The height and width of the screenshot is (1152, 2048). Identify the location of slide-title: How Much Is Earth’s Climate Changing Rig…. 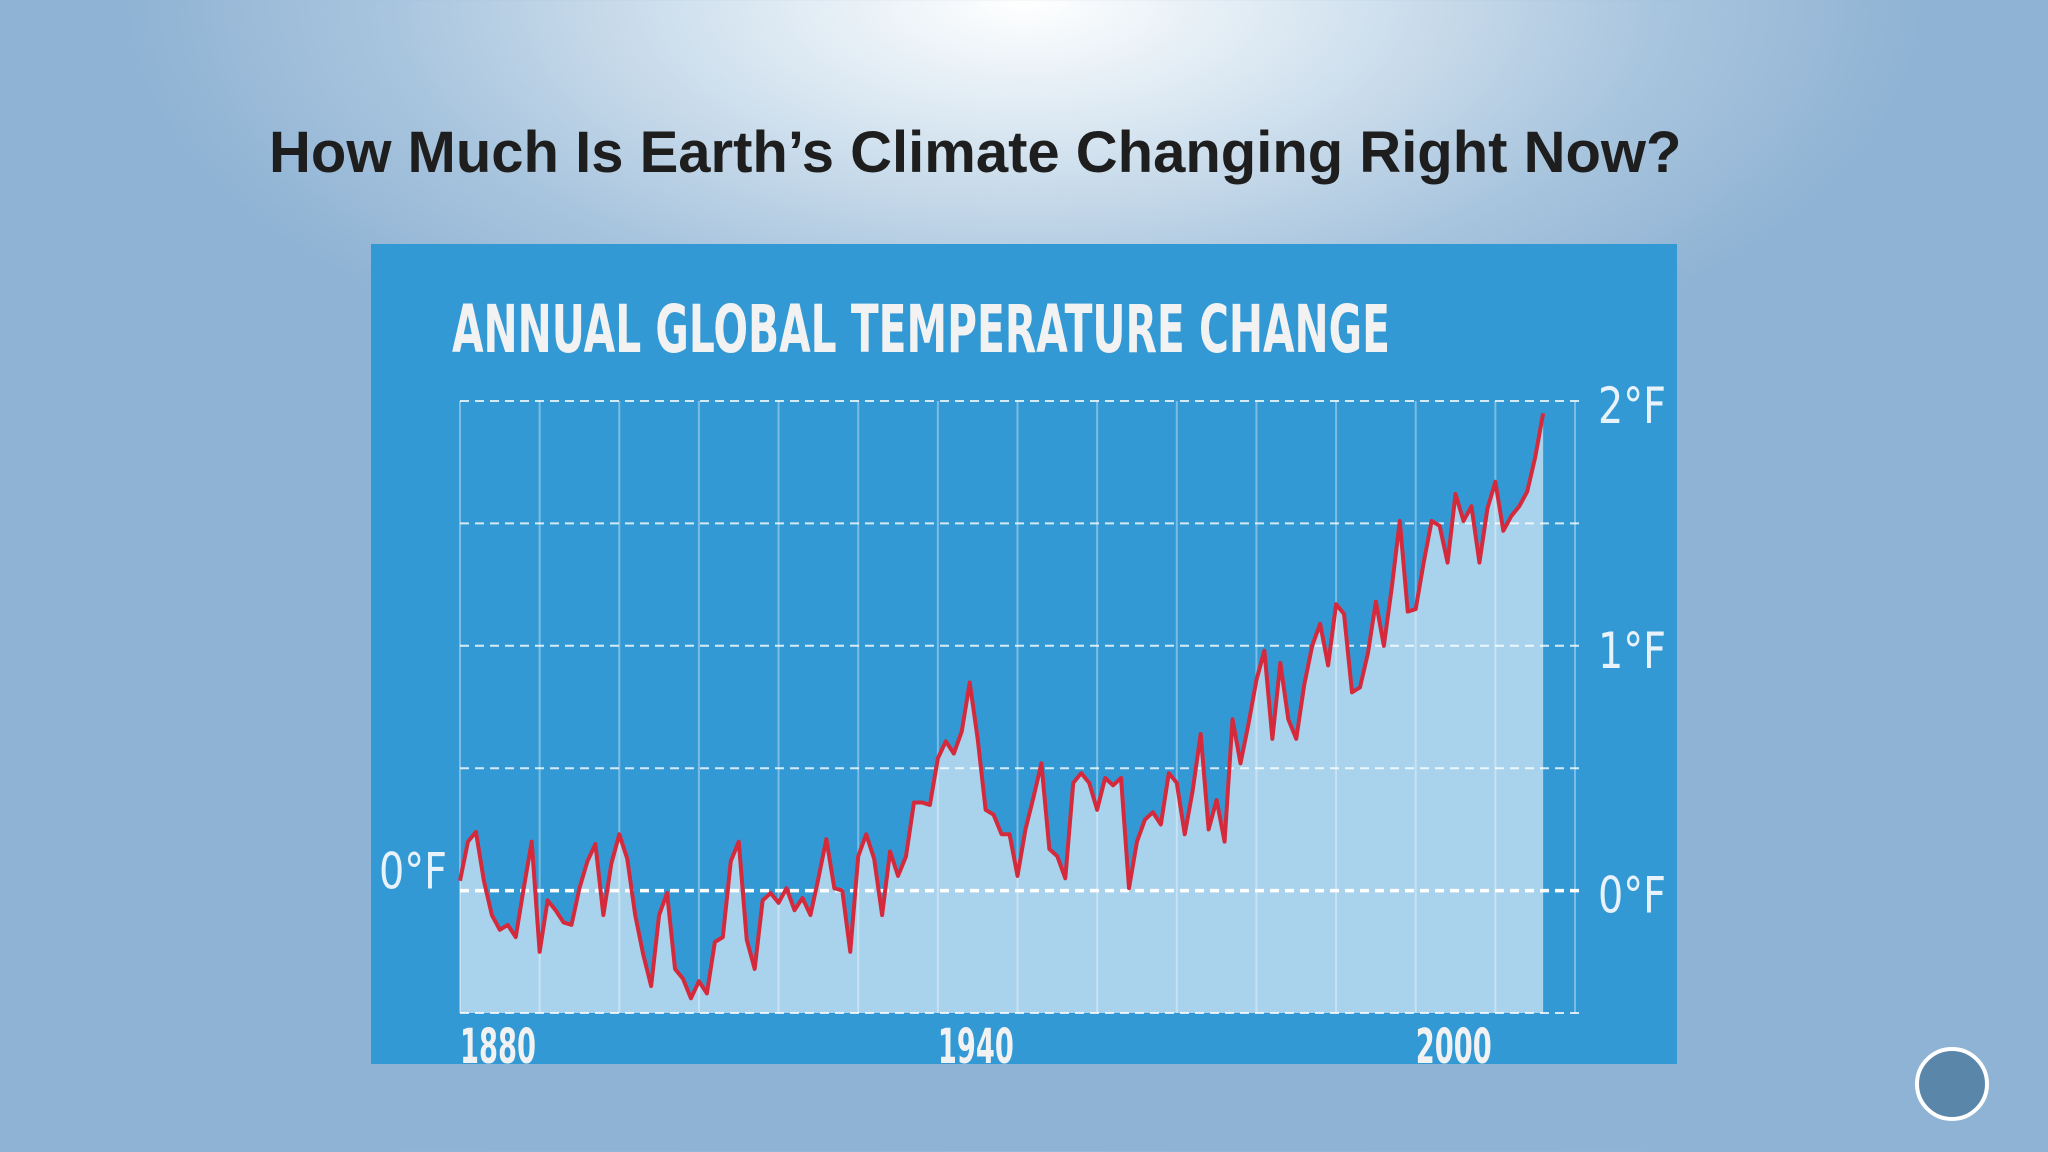
(975, 152).